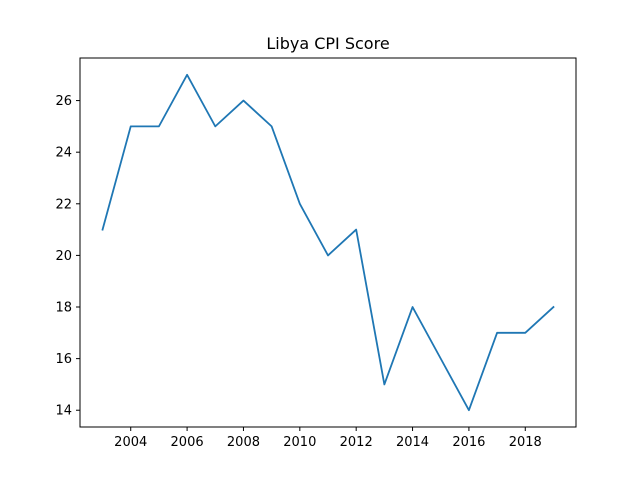  What do you see at coordinates (525, 442) in the screenshot?
I see `x-tick-label: 2018` at bounding box center [525, 442].